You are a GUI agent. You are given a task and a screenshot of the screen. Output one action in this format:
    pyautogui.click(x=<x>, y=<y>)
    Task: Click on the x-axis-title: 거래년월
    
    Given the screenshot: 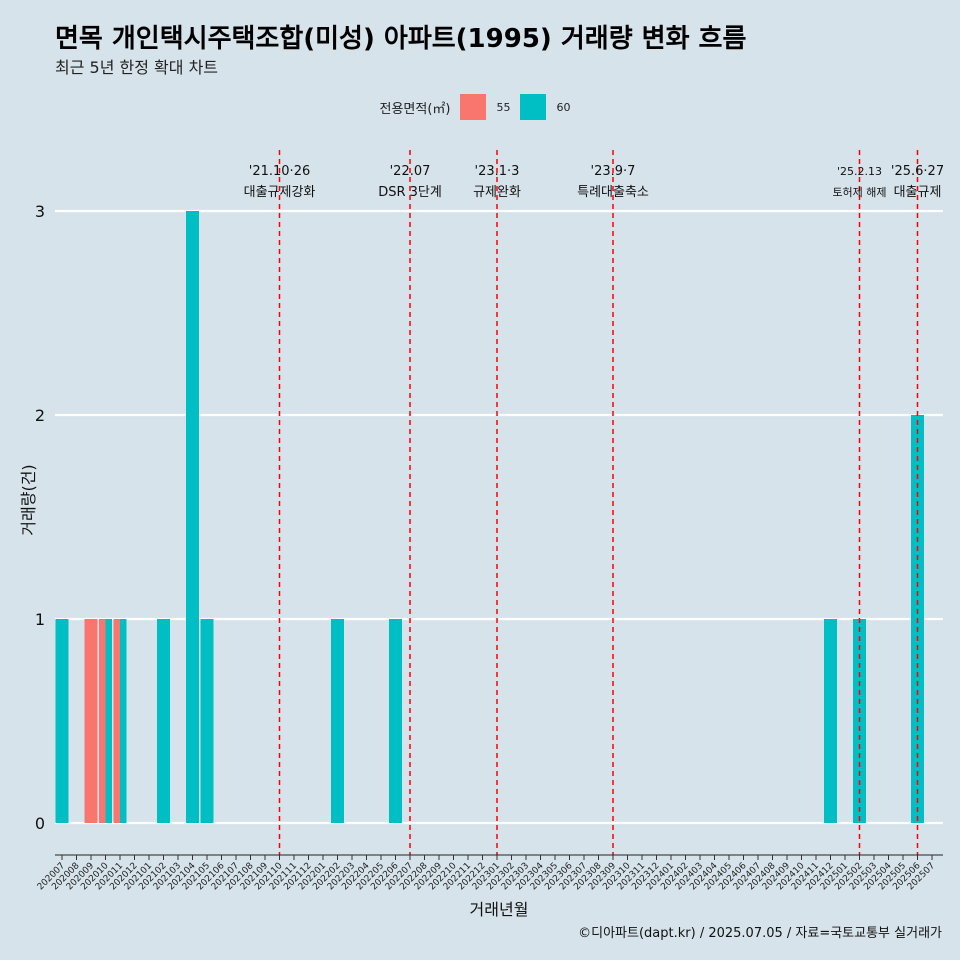 What is the action you would take?
    pyautogui.click(x=499, y=909)
    